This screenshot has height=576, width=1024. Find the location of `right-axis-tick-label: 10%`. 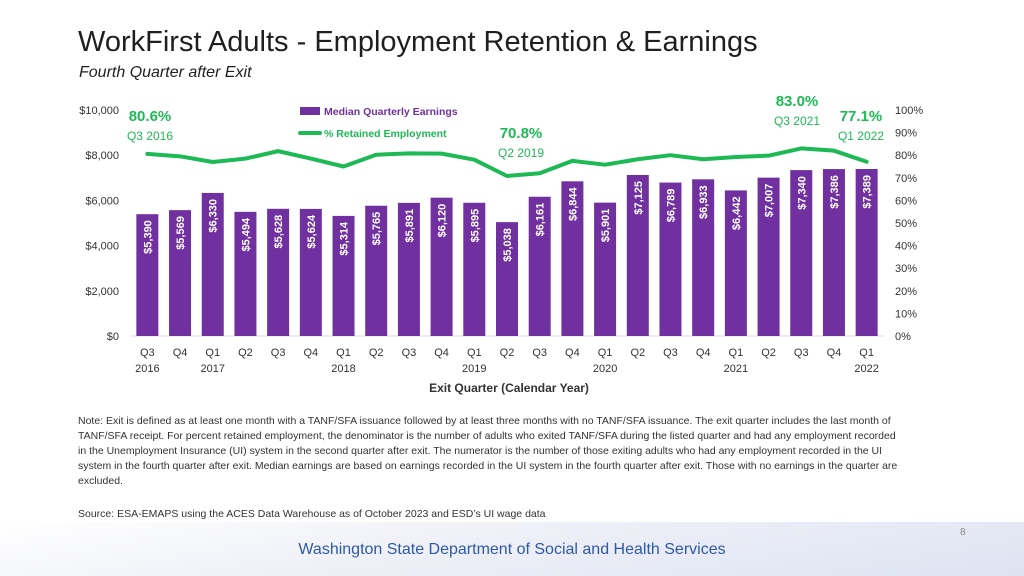

right-axis-tick-label: 10% is located at coordinates (906, 314).